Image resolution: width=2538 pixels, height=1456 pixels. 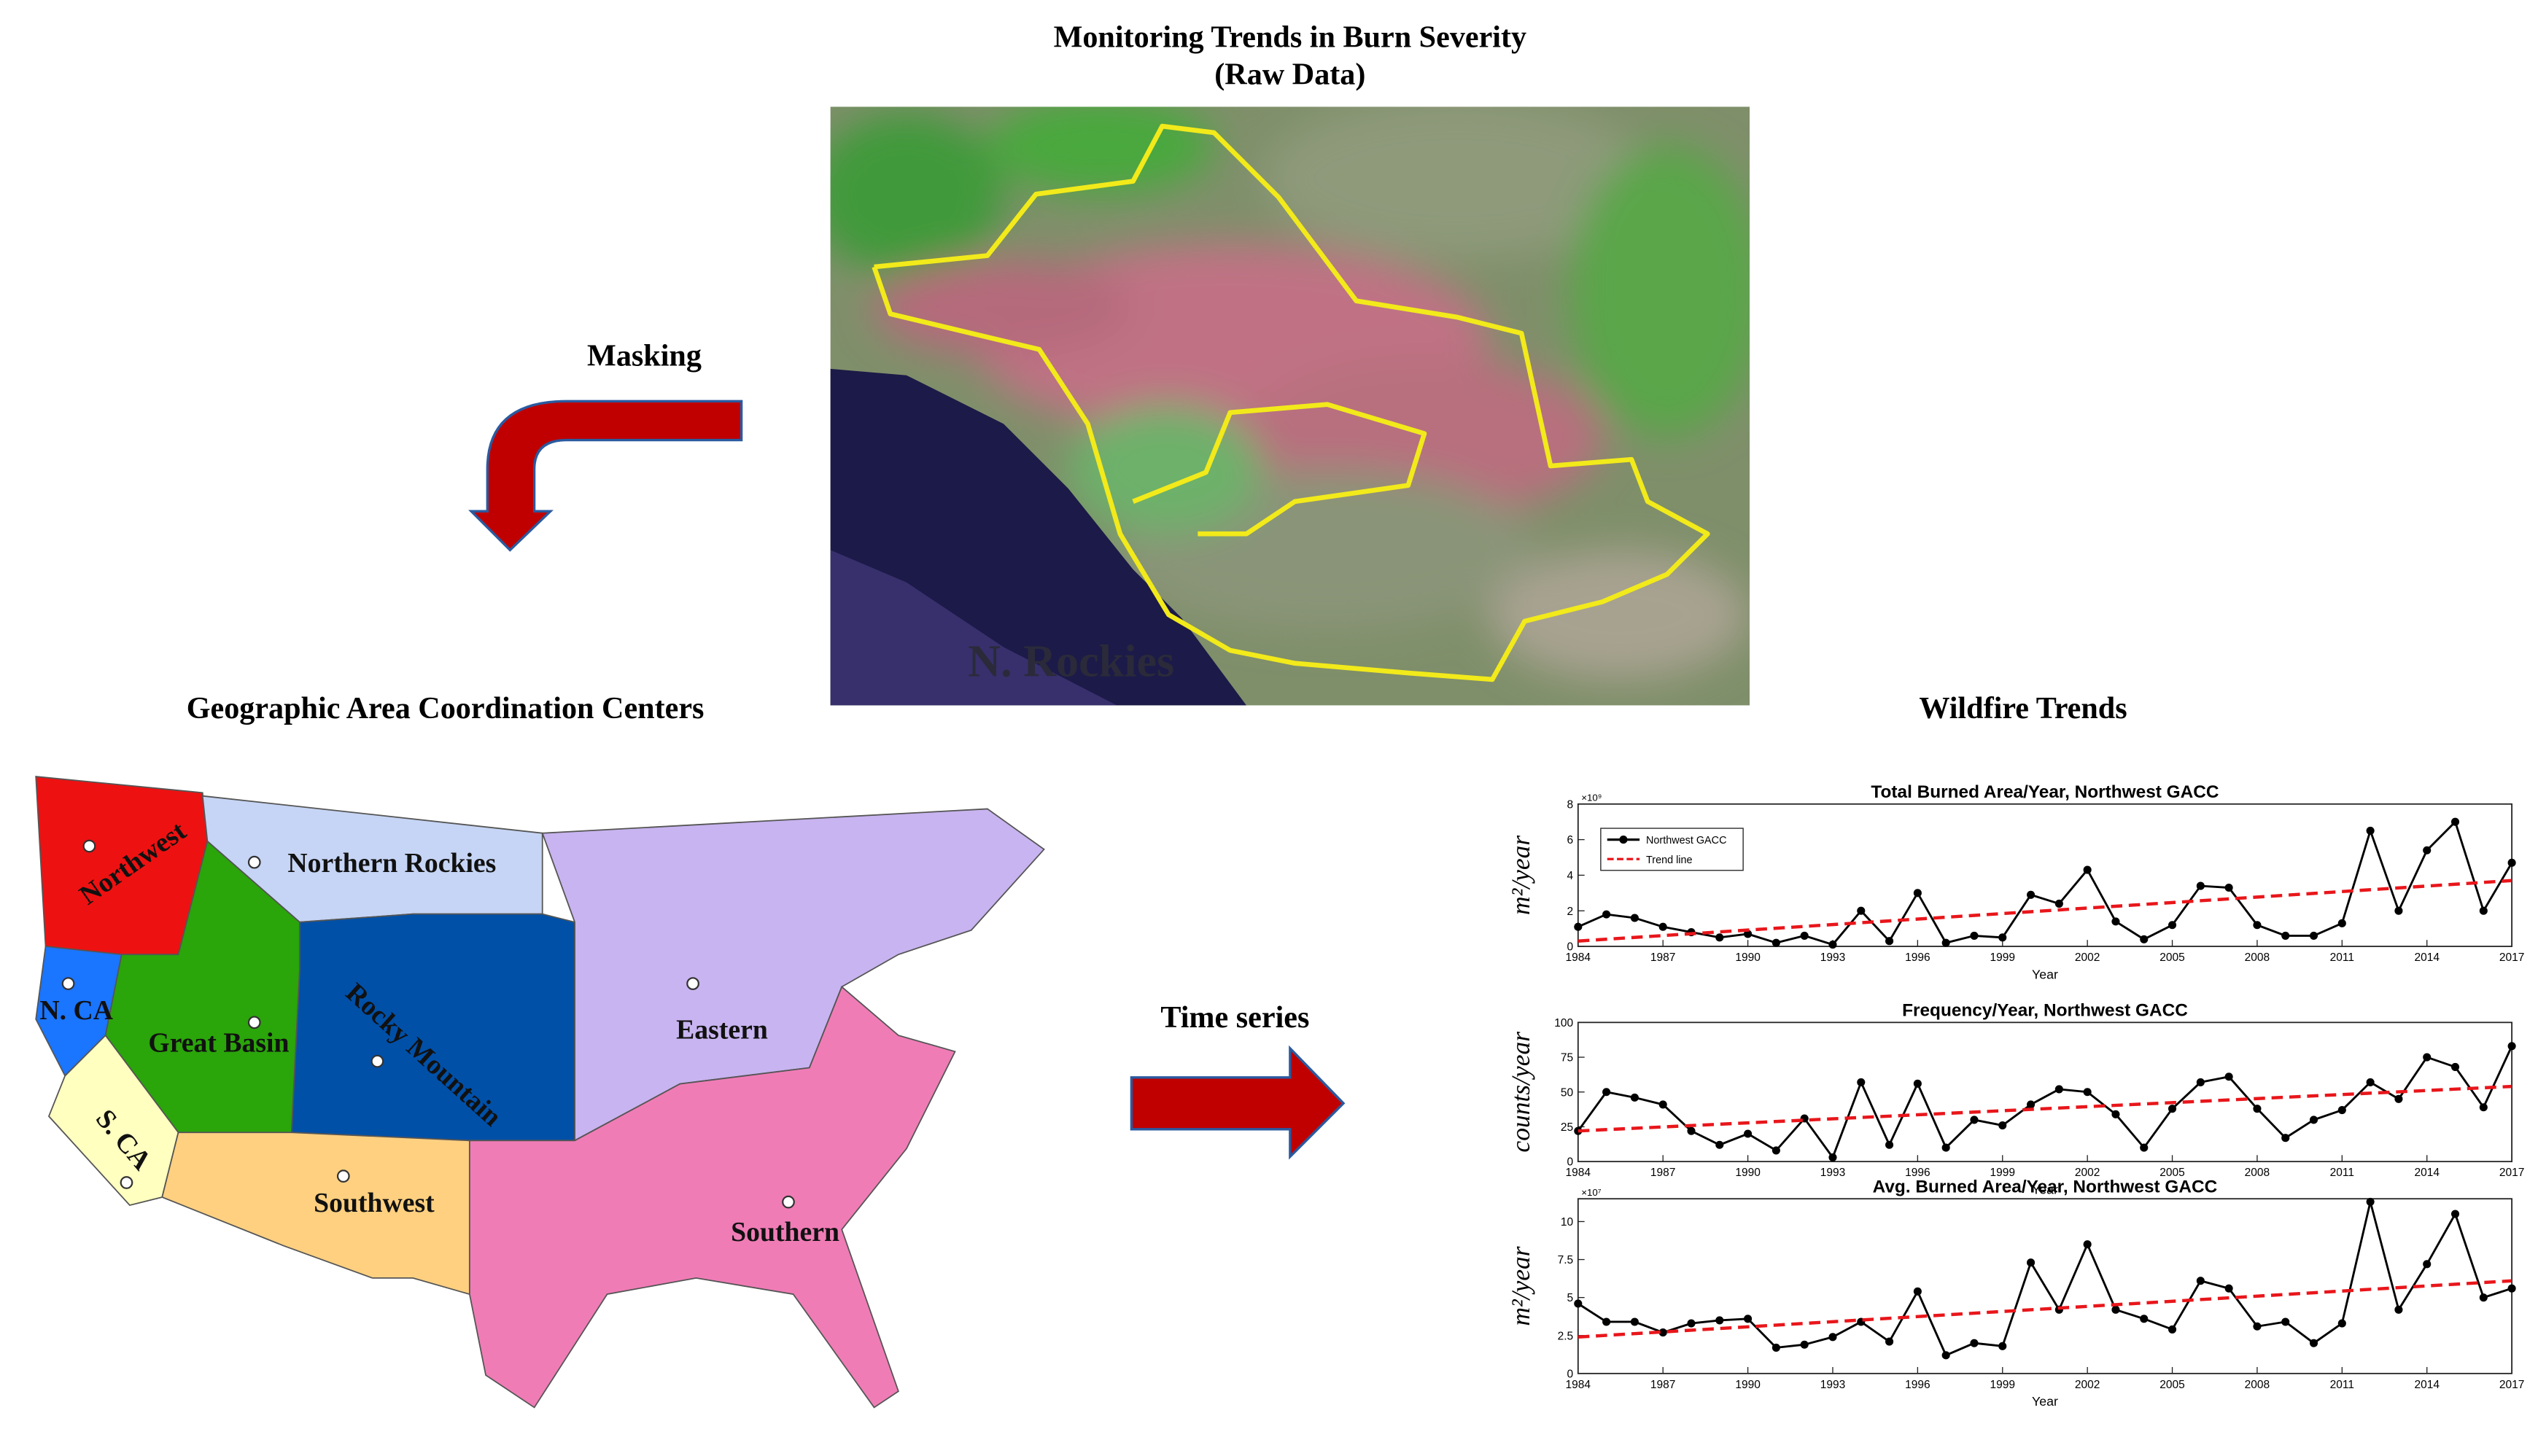 What do you see at coordinates (1663, 958) in the screenshot?
I see `x-tick-label: 1987` at bounding box center [1663, 958].